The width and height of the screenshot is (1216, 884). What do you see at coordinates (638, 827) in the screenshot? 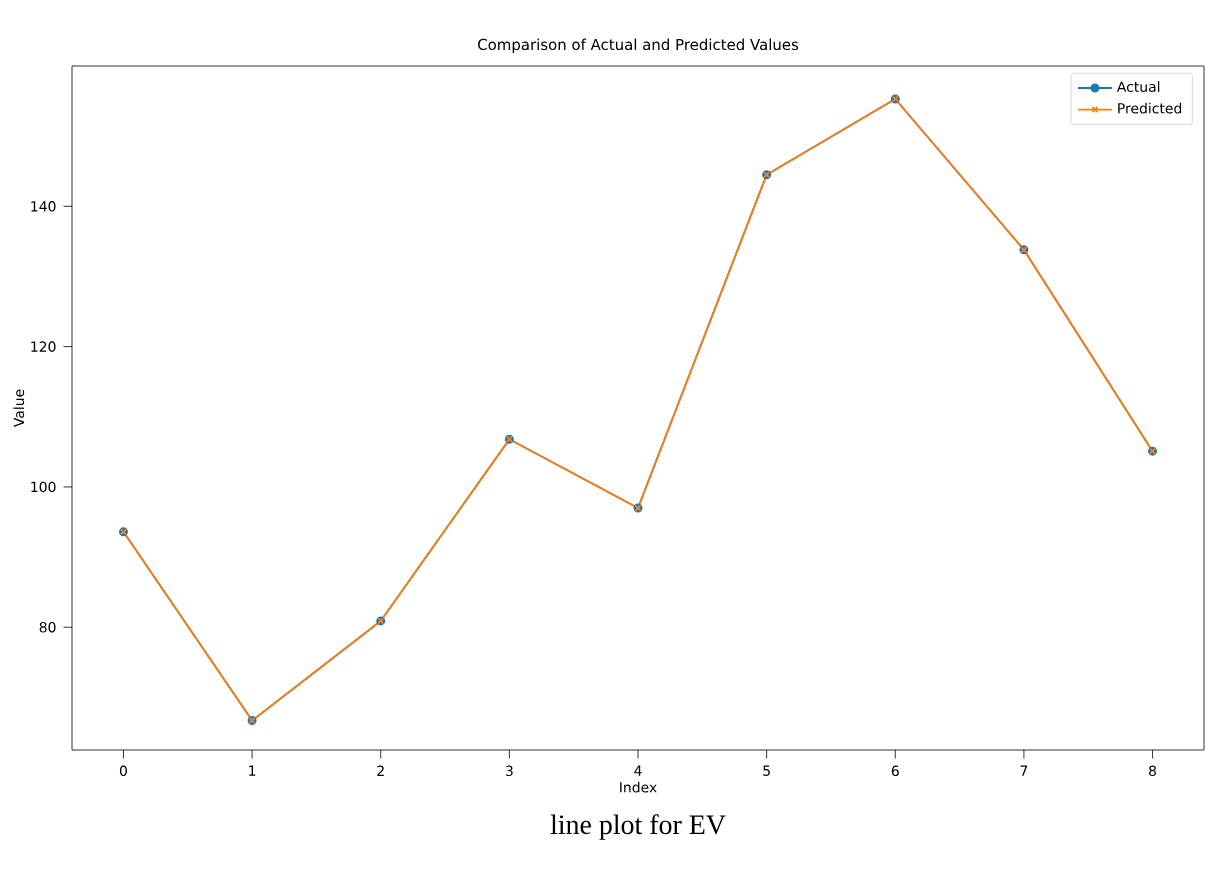
I see `text: line plot for EV` at bounding box center [638, 827].